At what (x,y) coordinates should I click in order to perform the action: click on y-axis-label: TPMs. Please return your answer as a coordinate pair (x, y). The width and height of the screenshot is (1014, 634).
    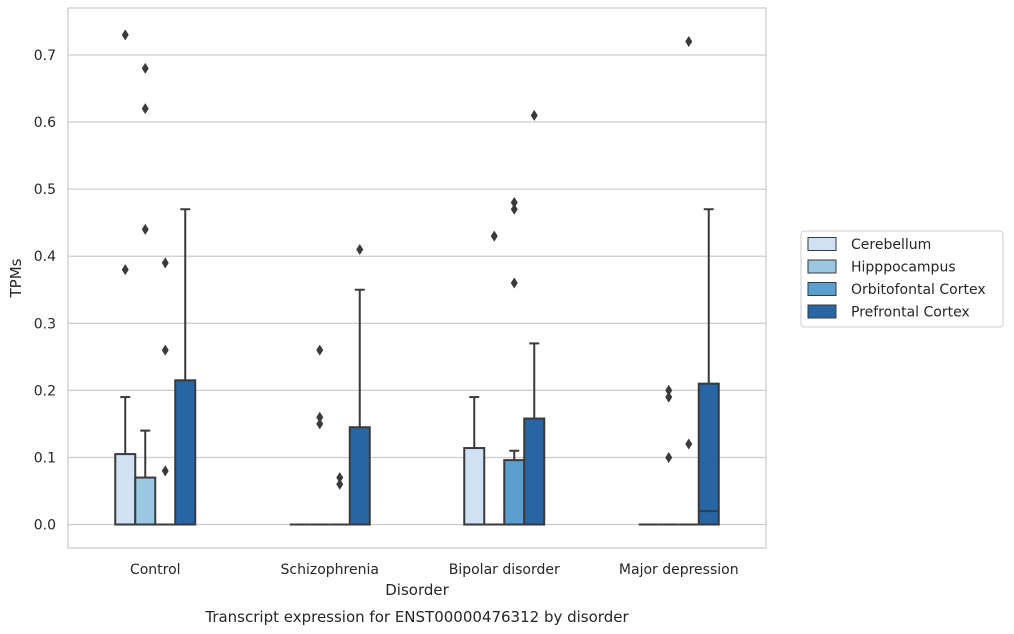
    Looking at the image, I should click on (16, 278).